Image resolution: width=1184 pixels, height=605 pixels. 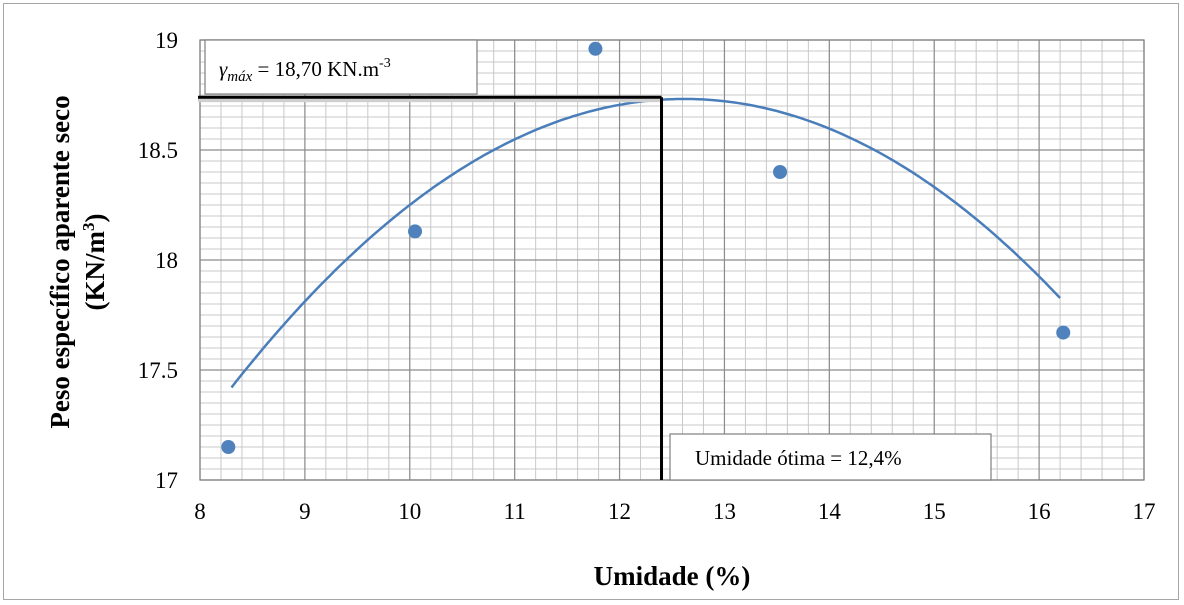 I want to click on y-axis-title-line1: Peso específico aparente seco, so click(x=60, y=261).